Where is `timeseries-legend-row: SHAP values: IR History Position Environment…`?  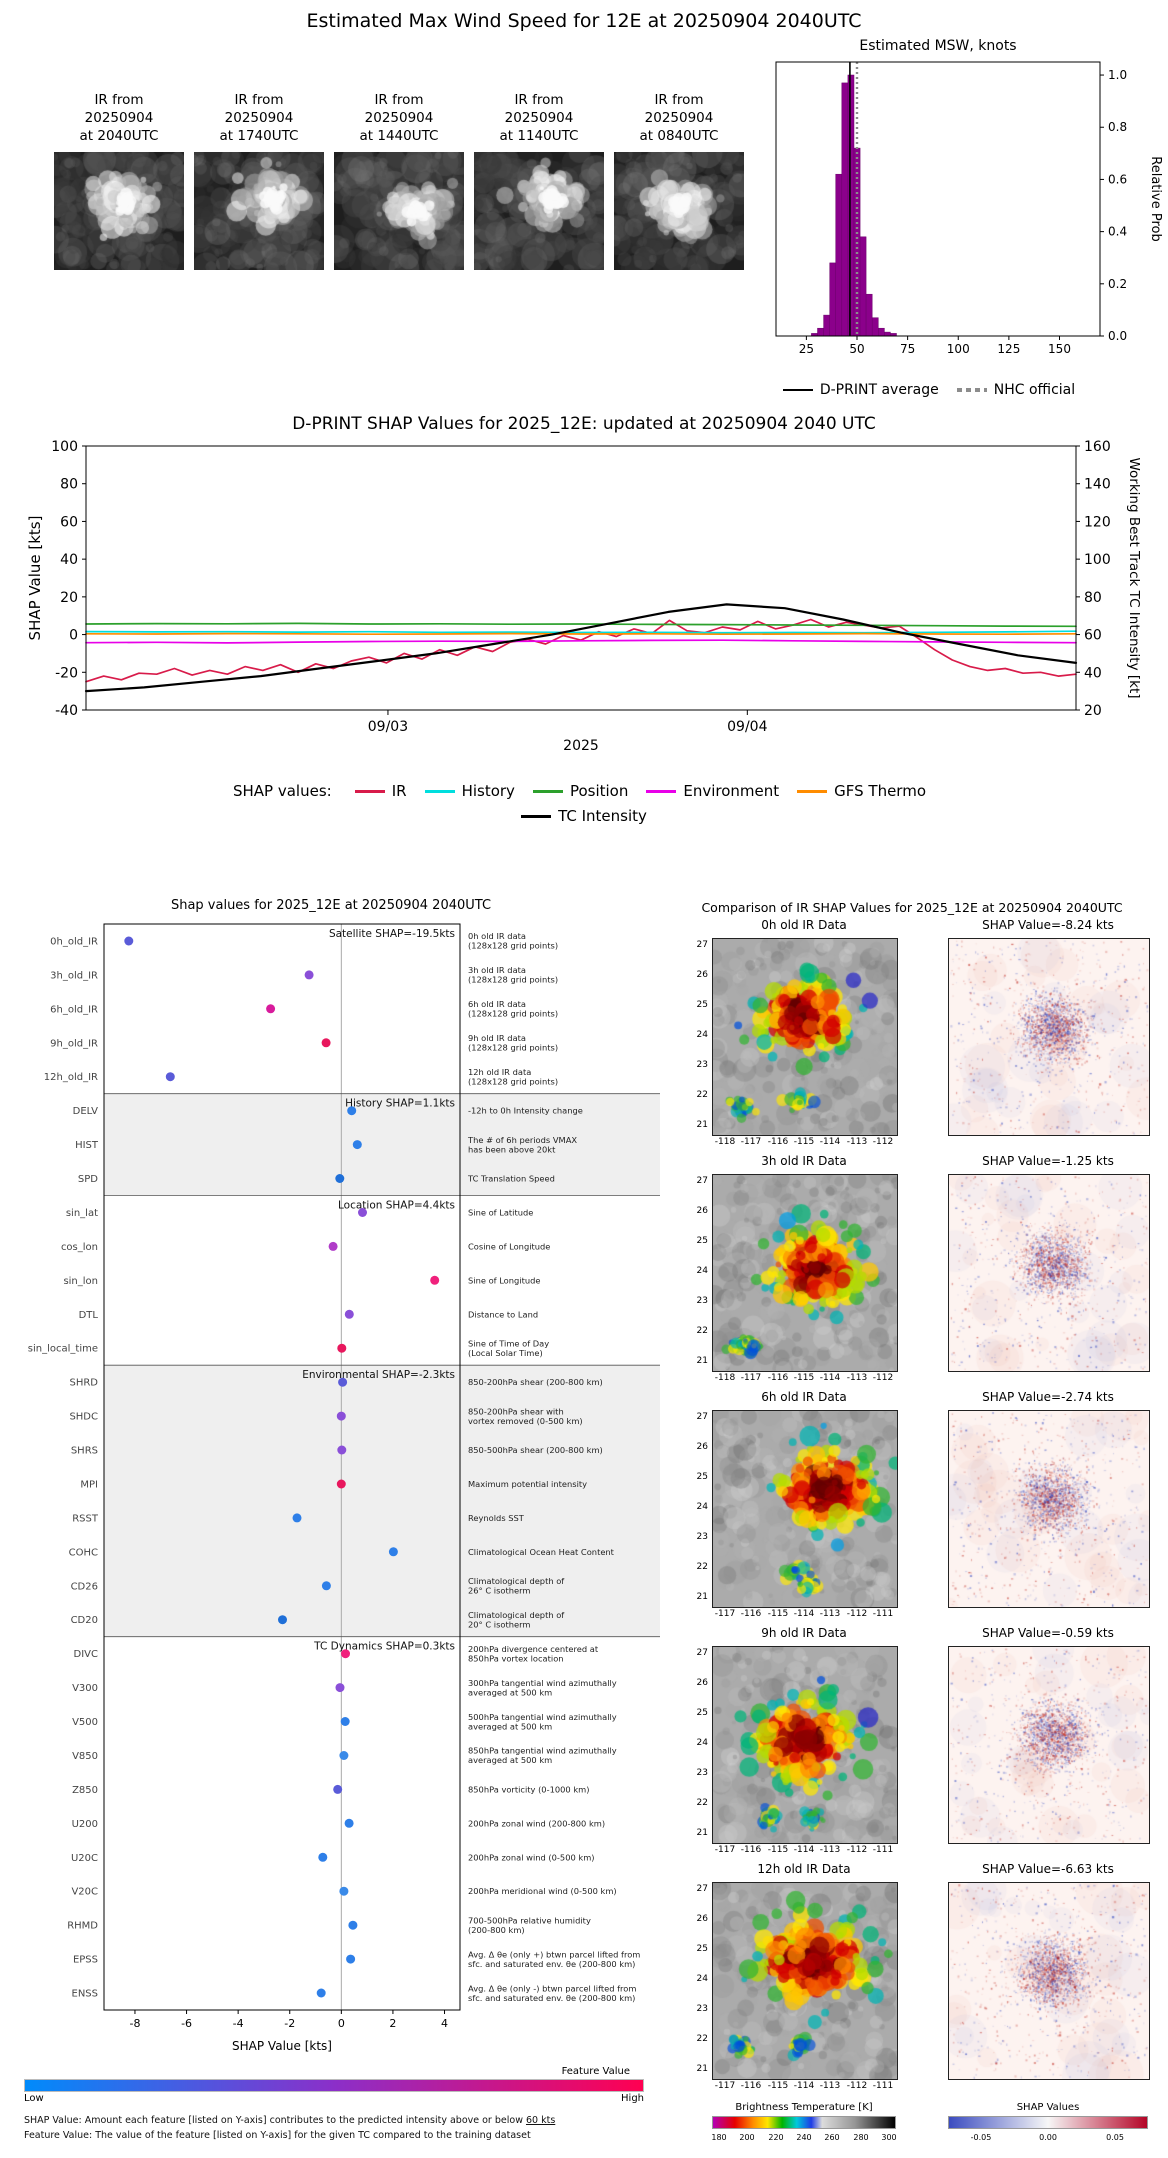
timeseries-legend-row: SHAP values: IR History Position Environment… is located at coordinates (584, 791).